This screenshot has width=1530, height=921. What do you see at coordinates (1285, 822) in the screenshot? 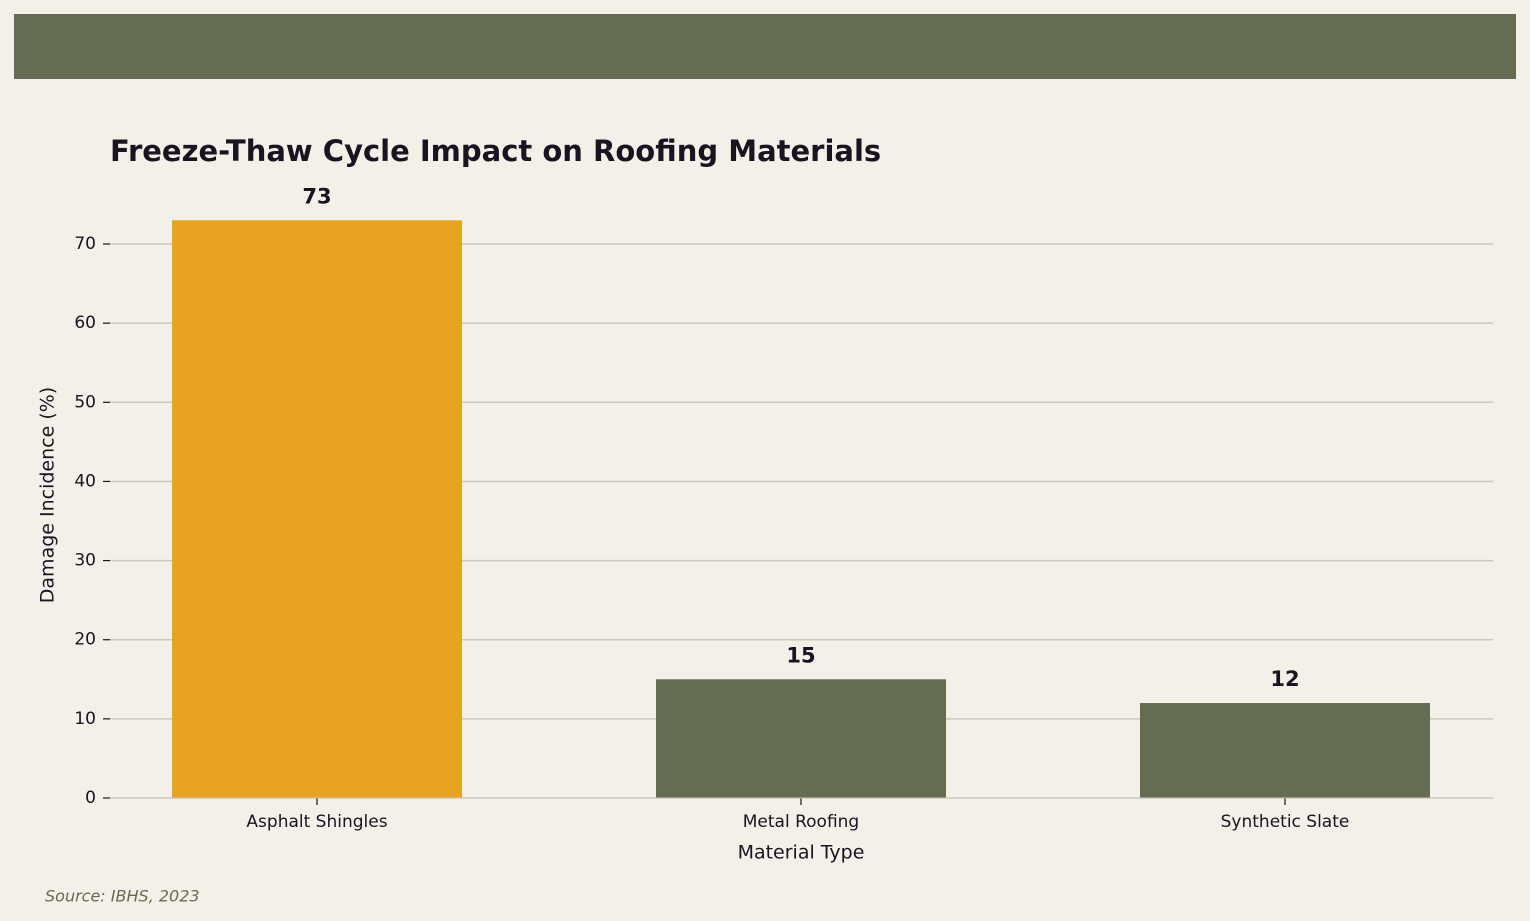
I see `x-tick-label: Synthetic Slate` at bounding box center [1285, 822].